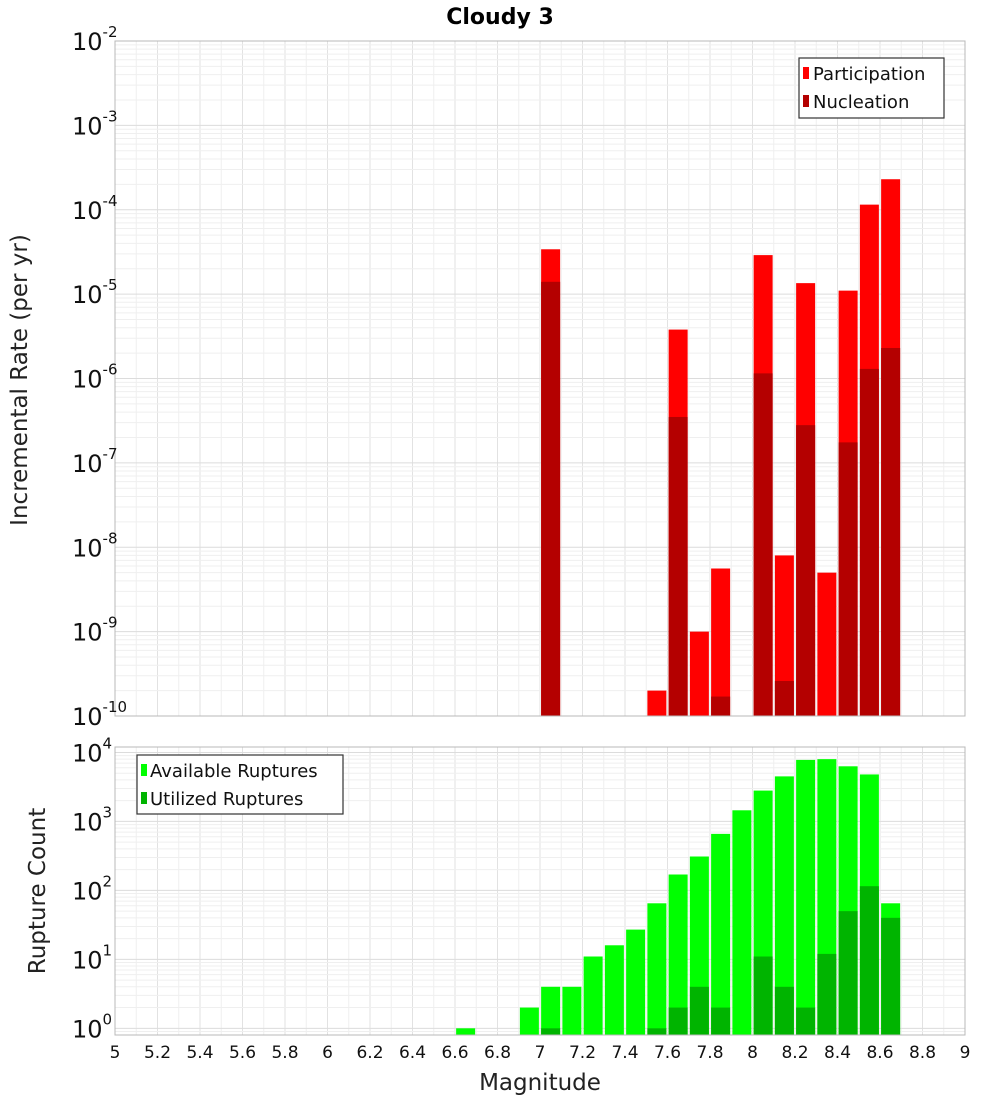  What do you see at coordinates (240, 784) in the screenshot?
I see `bottom-legend: Available Ruptures Utilized Ruptures` at bounding box center [240, 784].